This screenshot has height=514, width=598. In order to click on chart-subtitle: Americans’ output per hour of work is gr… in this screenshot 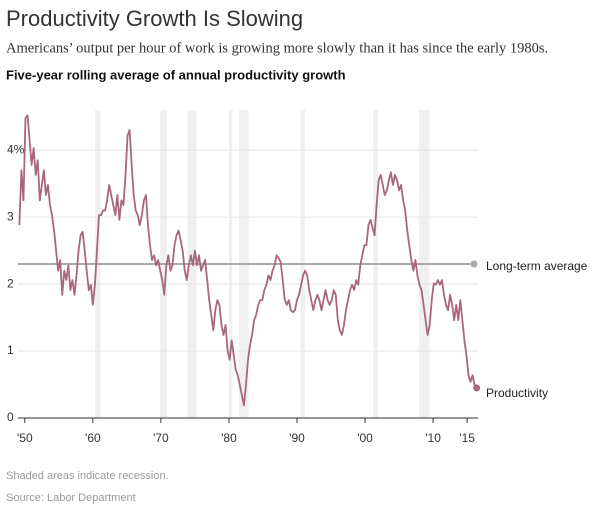, I will do `click(277, 48)`.